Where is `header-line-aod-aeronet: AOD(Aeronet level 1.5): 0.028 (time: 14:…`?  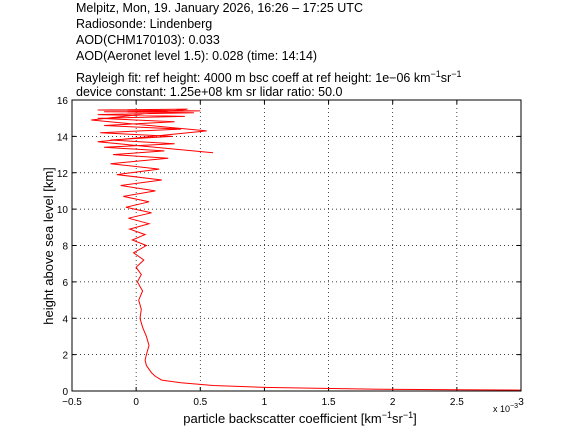 header-line-aod-aeronet: AOD(Aeronet level 1.5): 0.028 (time: 14:… is located at coordinates (197, 56).